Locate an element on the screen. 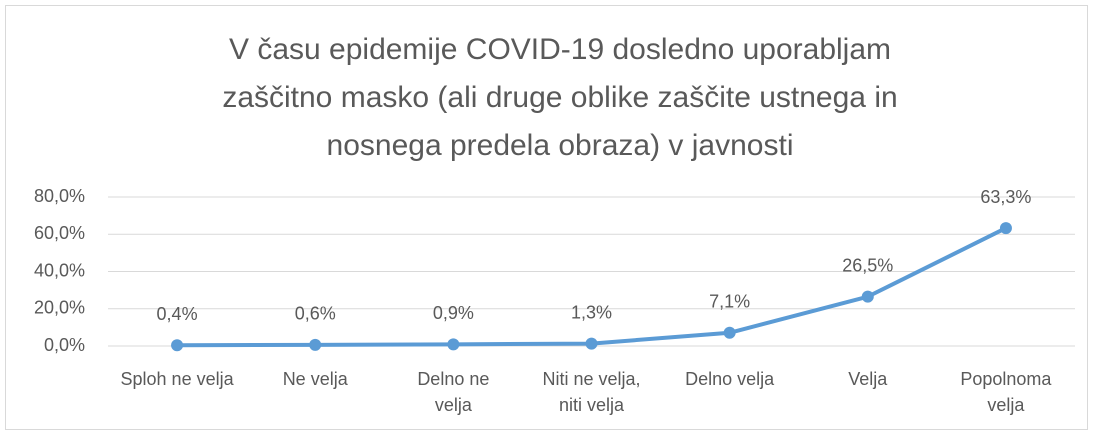 The width and height of the screenshot is (1094, 435). y-tick-label: 80,0% is located at coordinates (59, 196).